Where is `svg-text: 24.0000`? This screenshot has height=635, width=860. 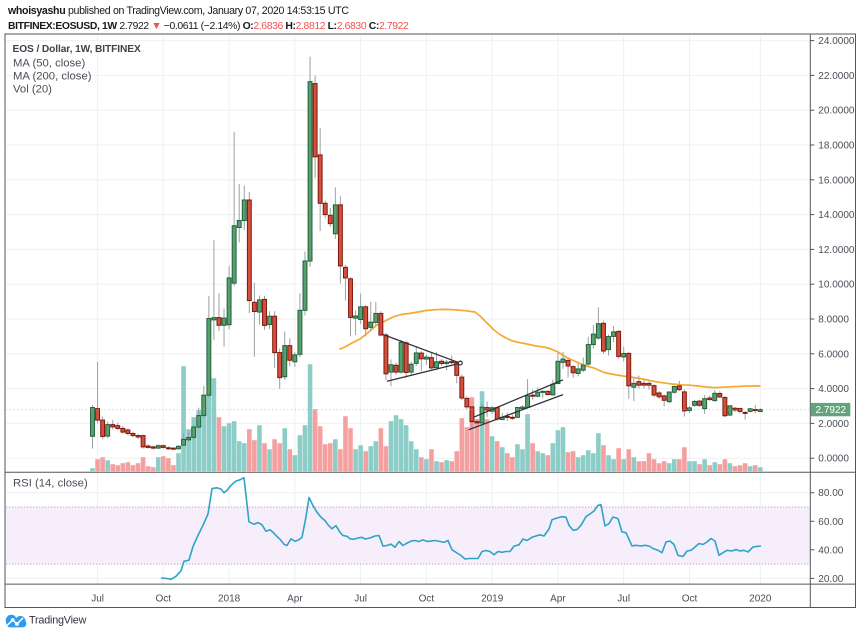
svg-text: 24.0000 is located at coordinates (836, 41).